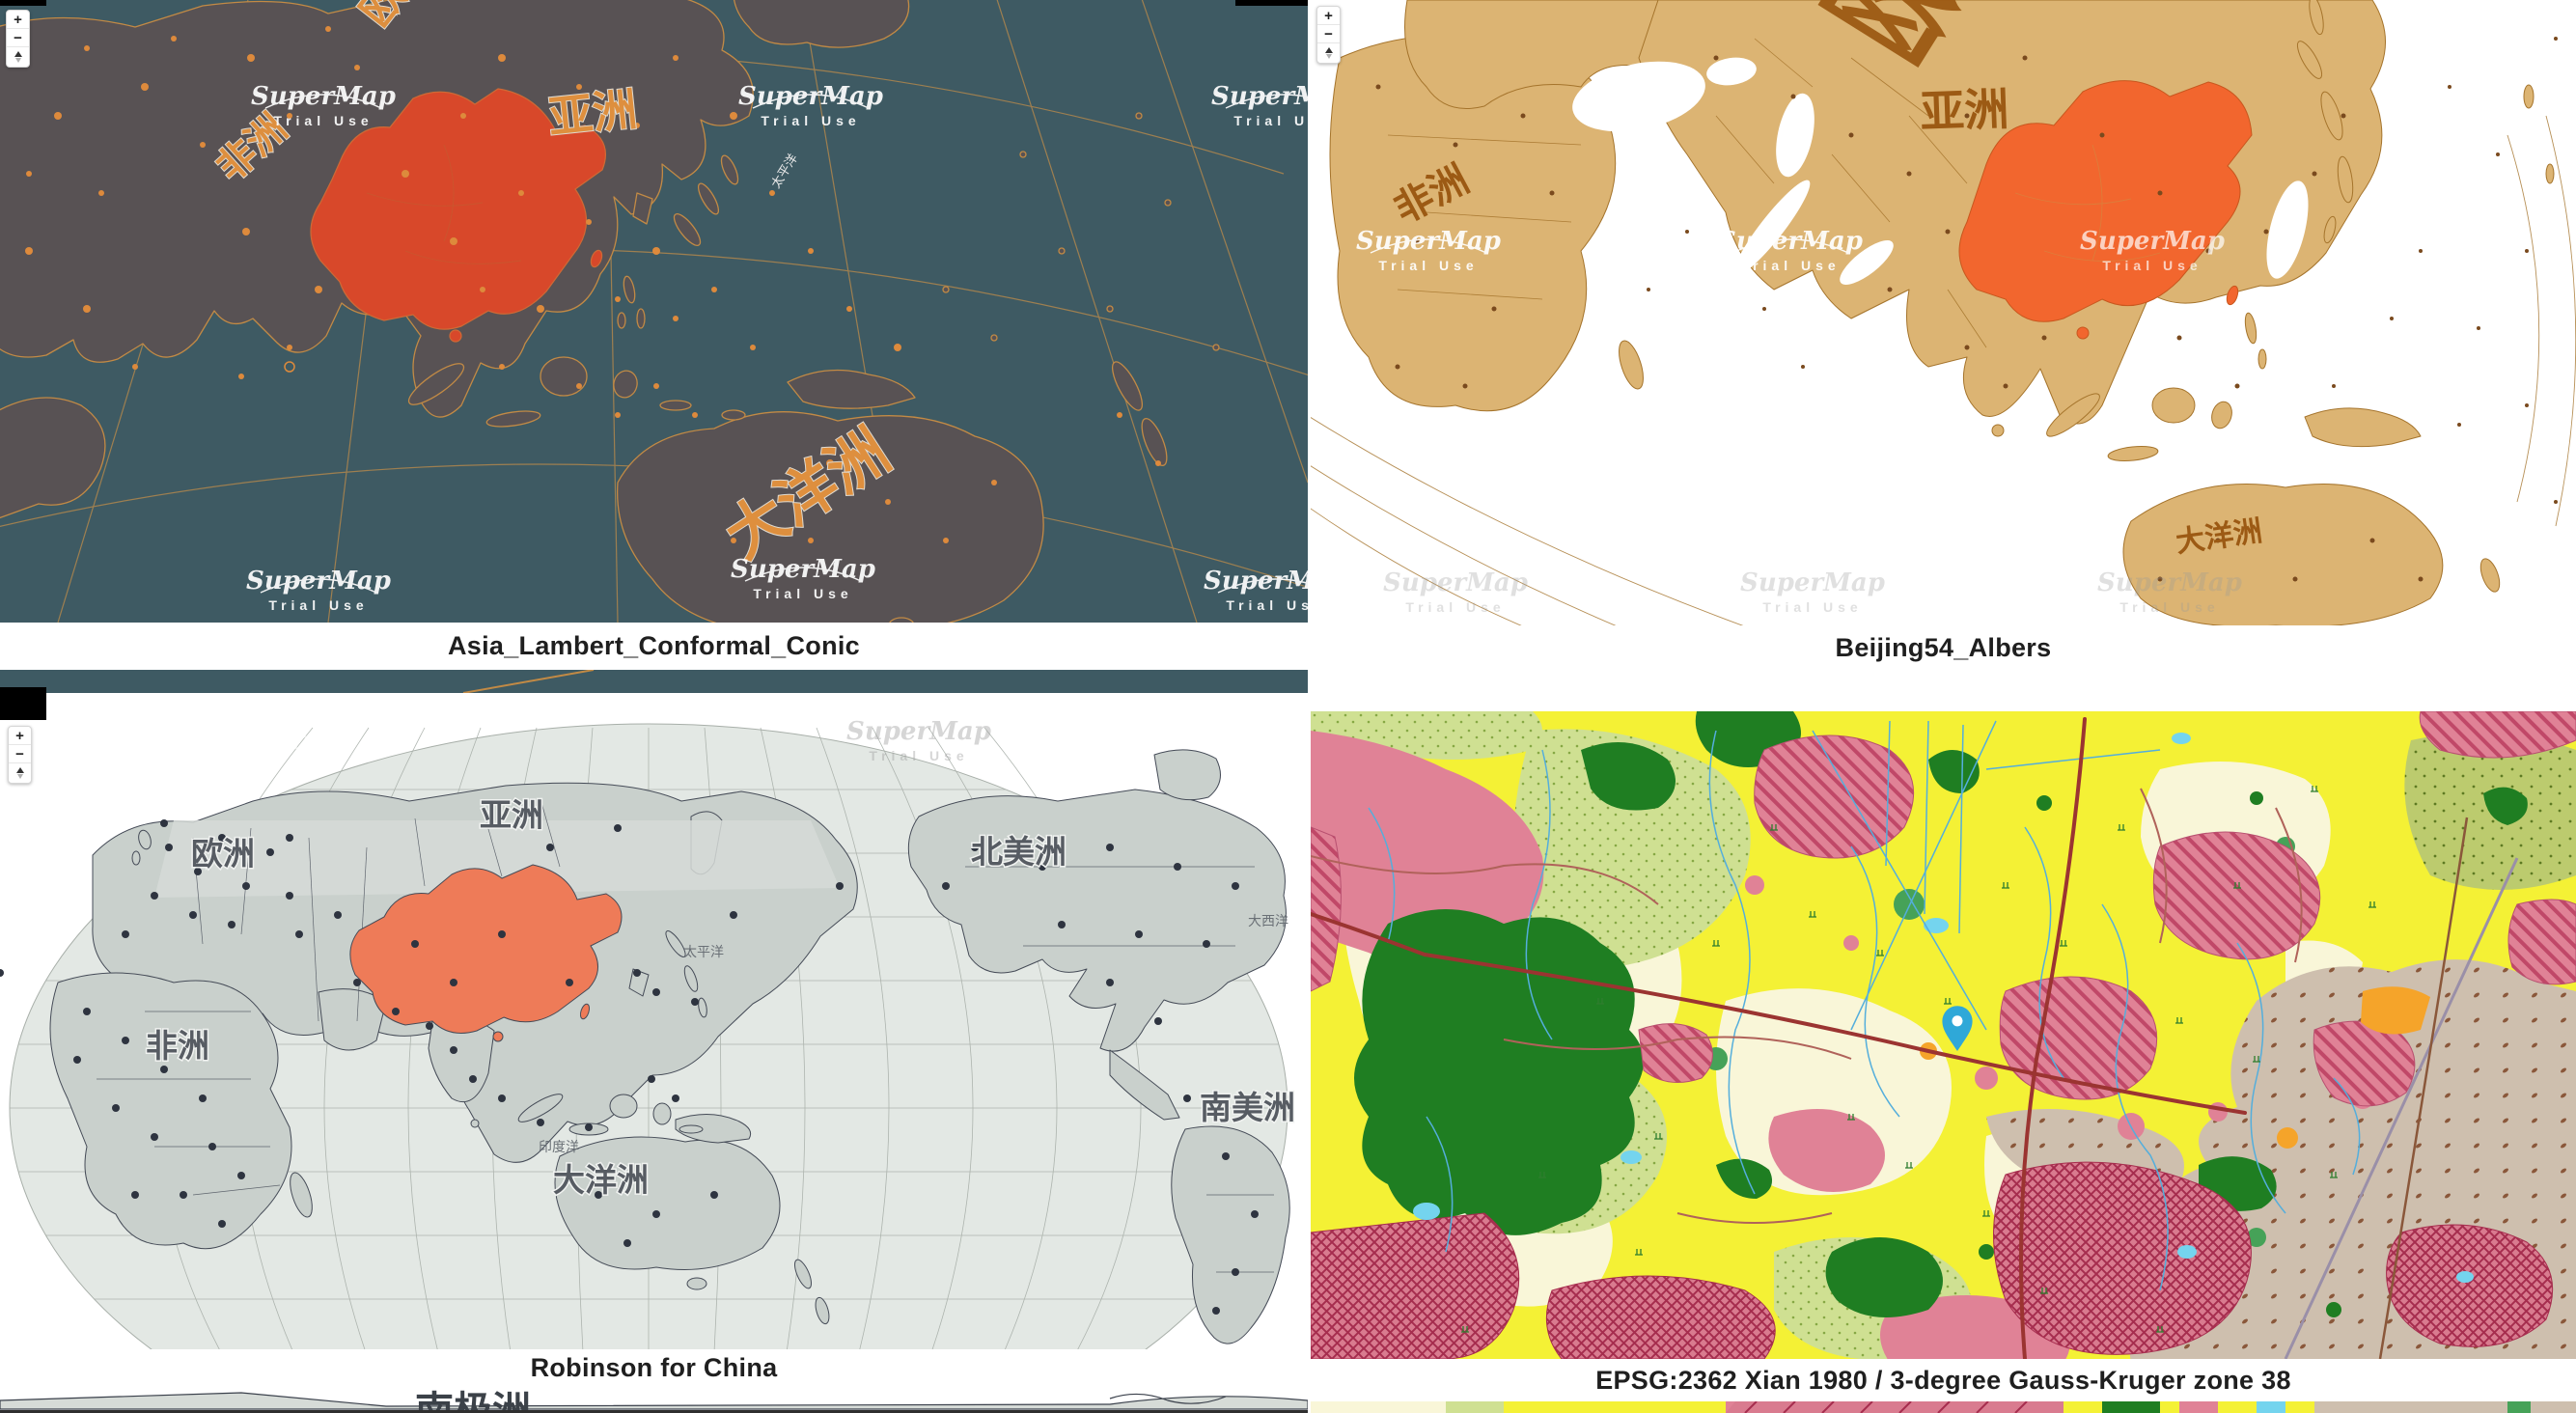  Describe the element at coordinates (601, 1180) in the screenshot. I see `label-oceania: 大洋洲` at that location.